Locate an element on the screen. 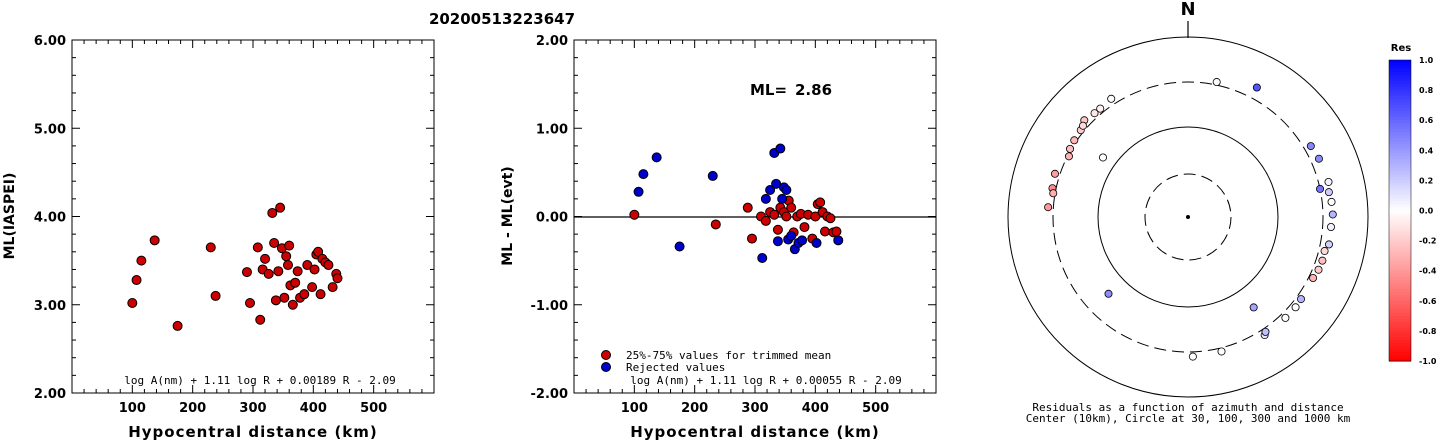 The width and height of the screenshot is (1437, 441). figure-title: 20200513223647 is located at coordinates (502, 19).